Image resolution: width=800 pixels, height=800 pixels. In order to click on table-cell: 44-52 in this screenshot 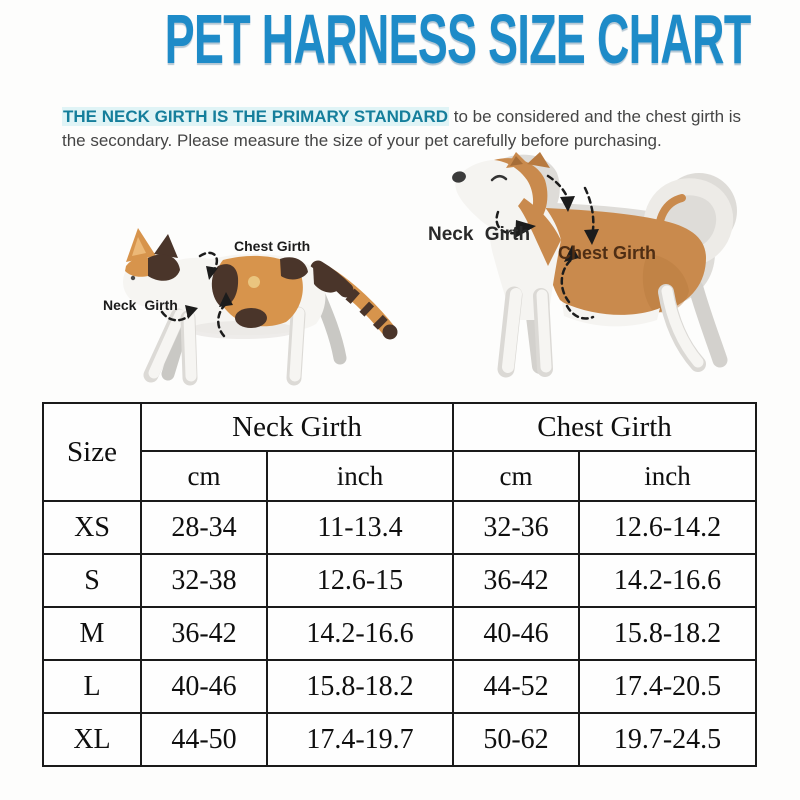, I will do `click(516, 686)`.